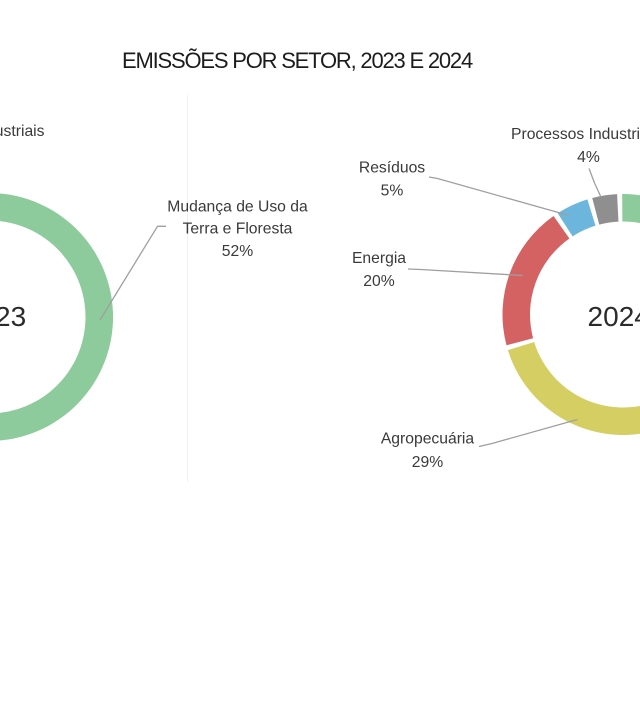  Describe the element at coordinates (588, 157) in the screenshot. I see `svg-text: 4%` at that location.